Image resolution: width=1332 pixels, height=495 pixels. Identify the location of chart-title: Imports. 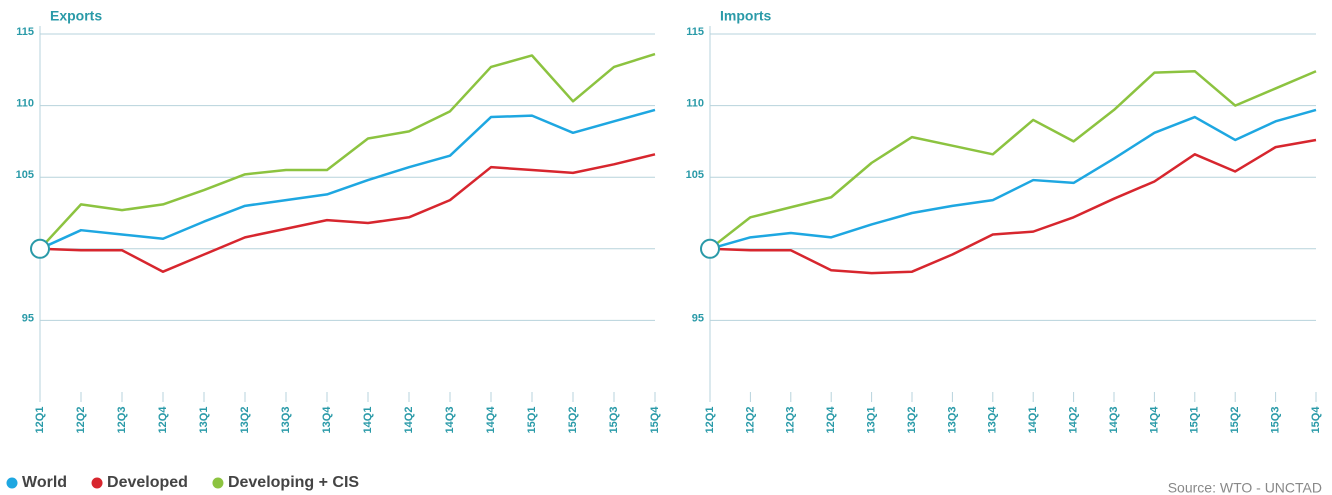
(746, 16).